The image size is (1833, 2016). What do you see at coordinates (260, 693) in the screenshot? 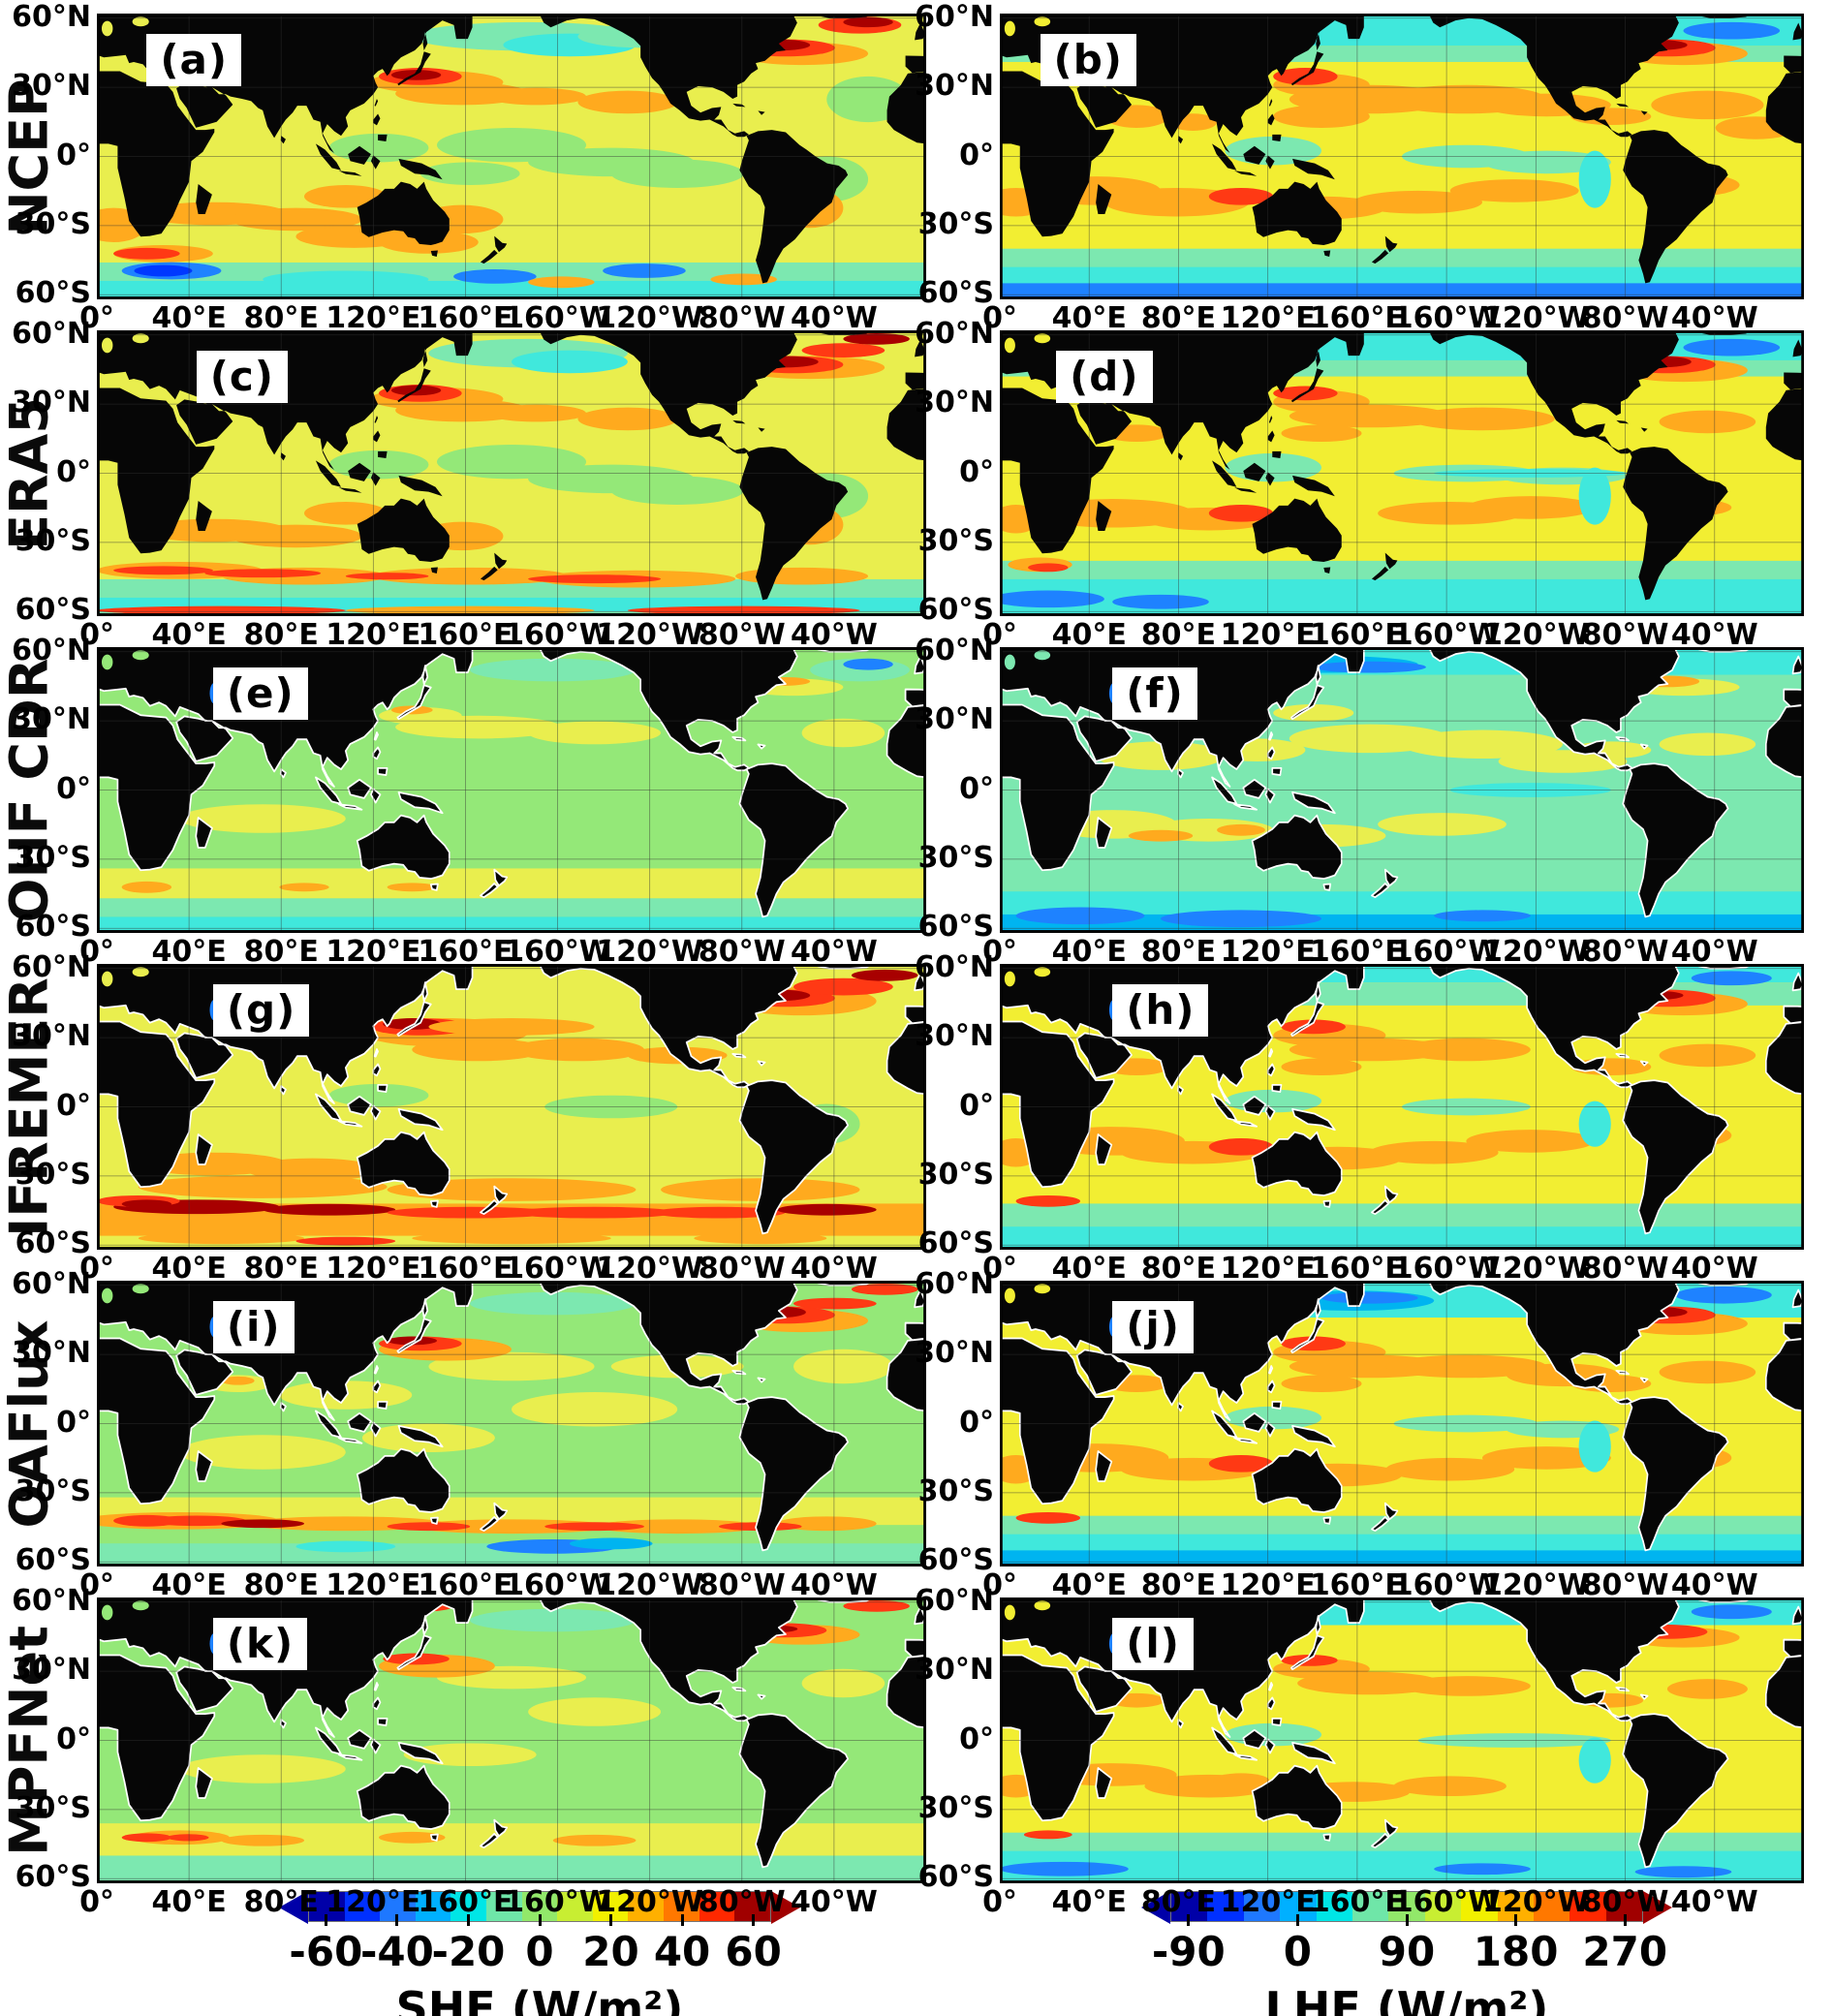
I see `panel-letter: (e)` at bounding box center [260, 693].